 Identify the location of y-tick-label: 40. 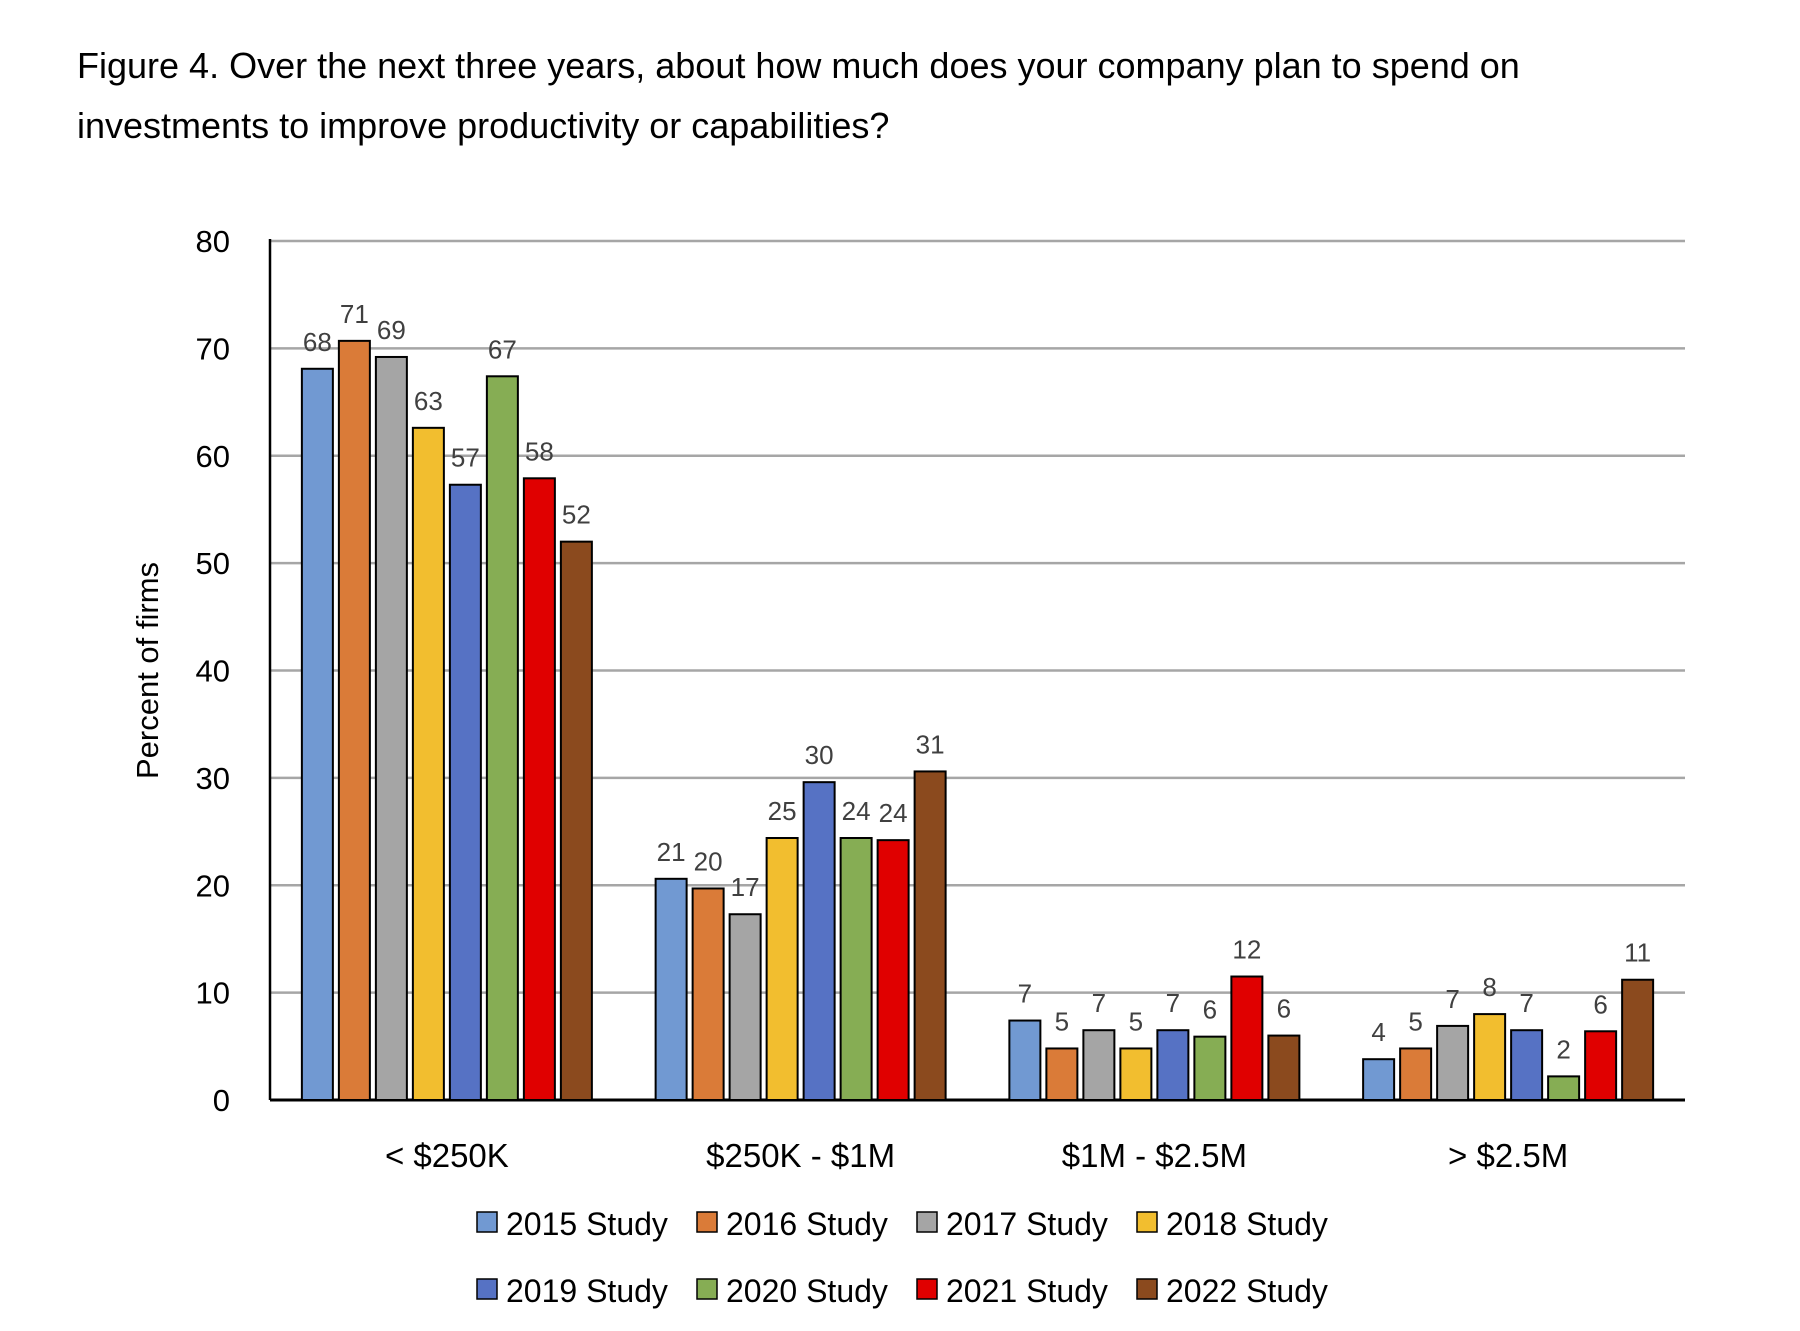
(213, 671).